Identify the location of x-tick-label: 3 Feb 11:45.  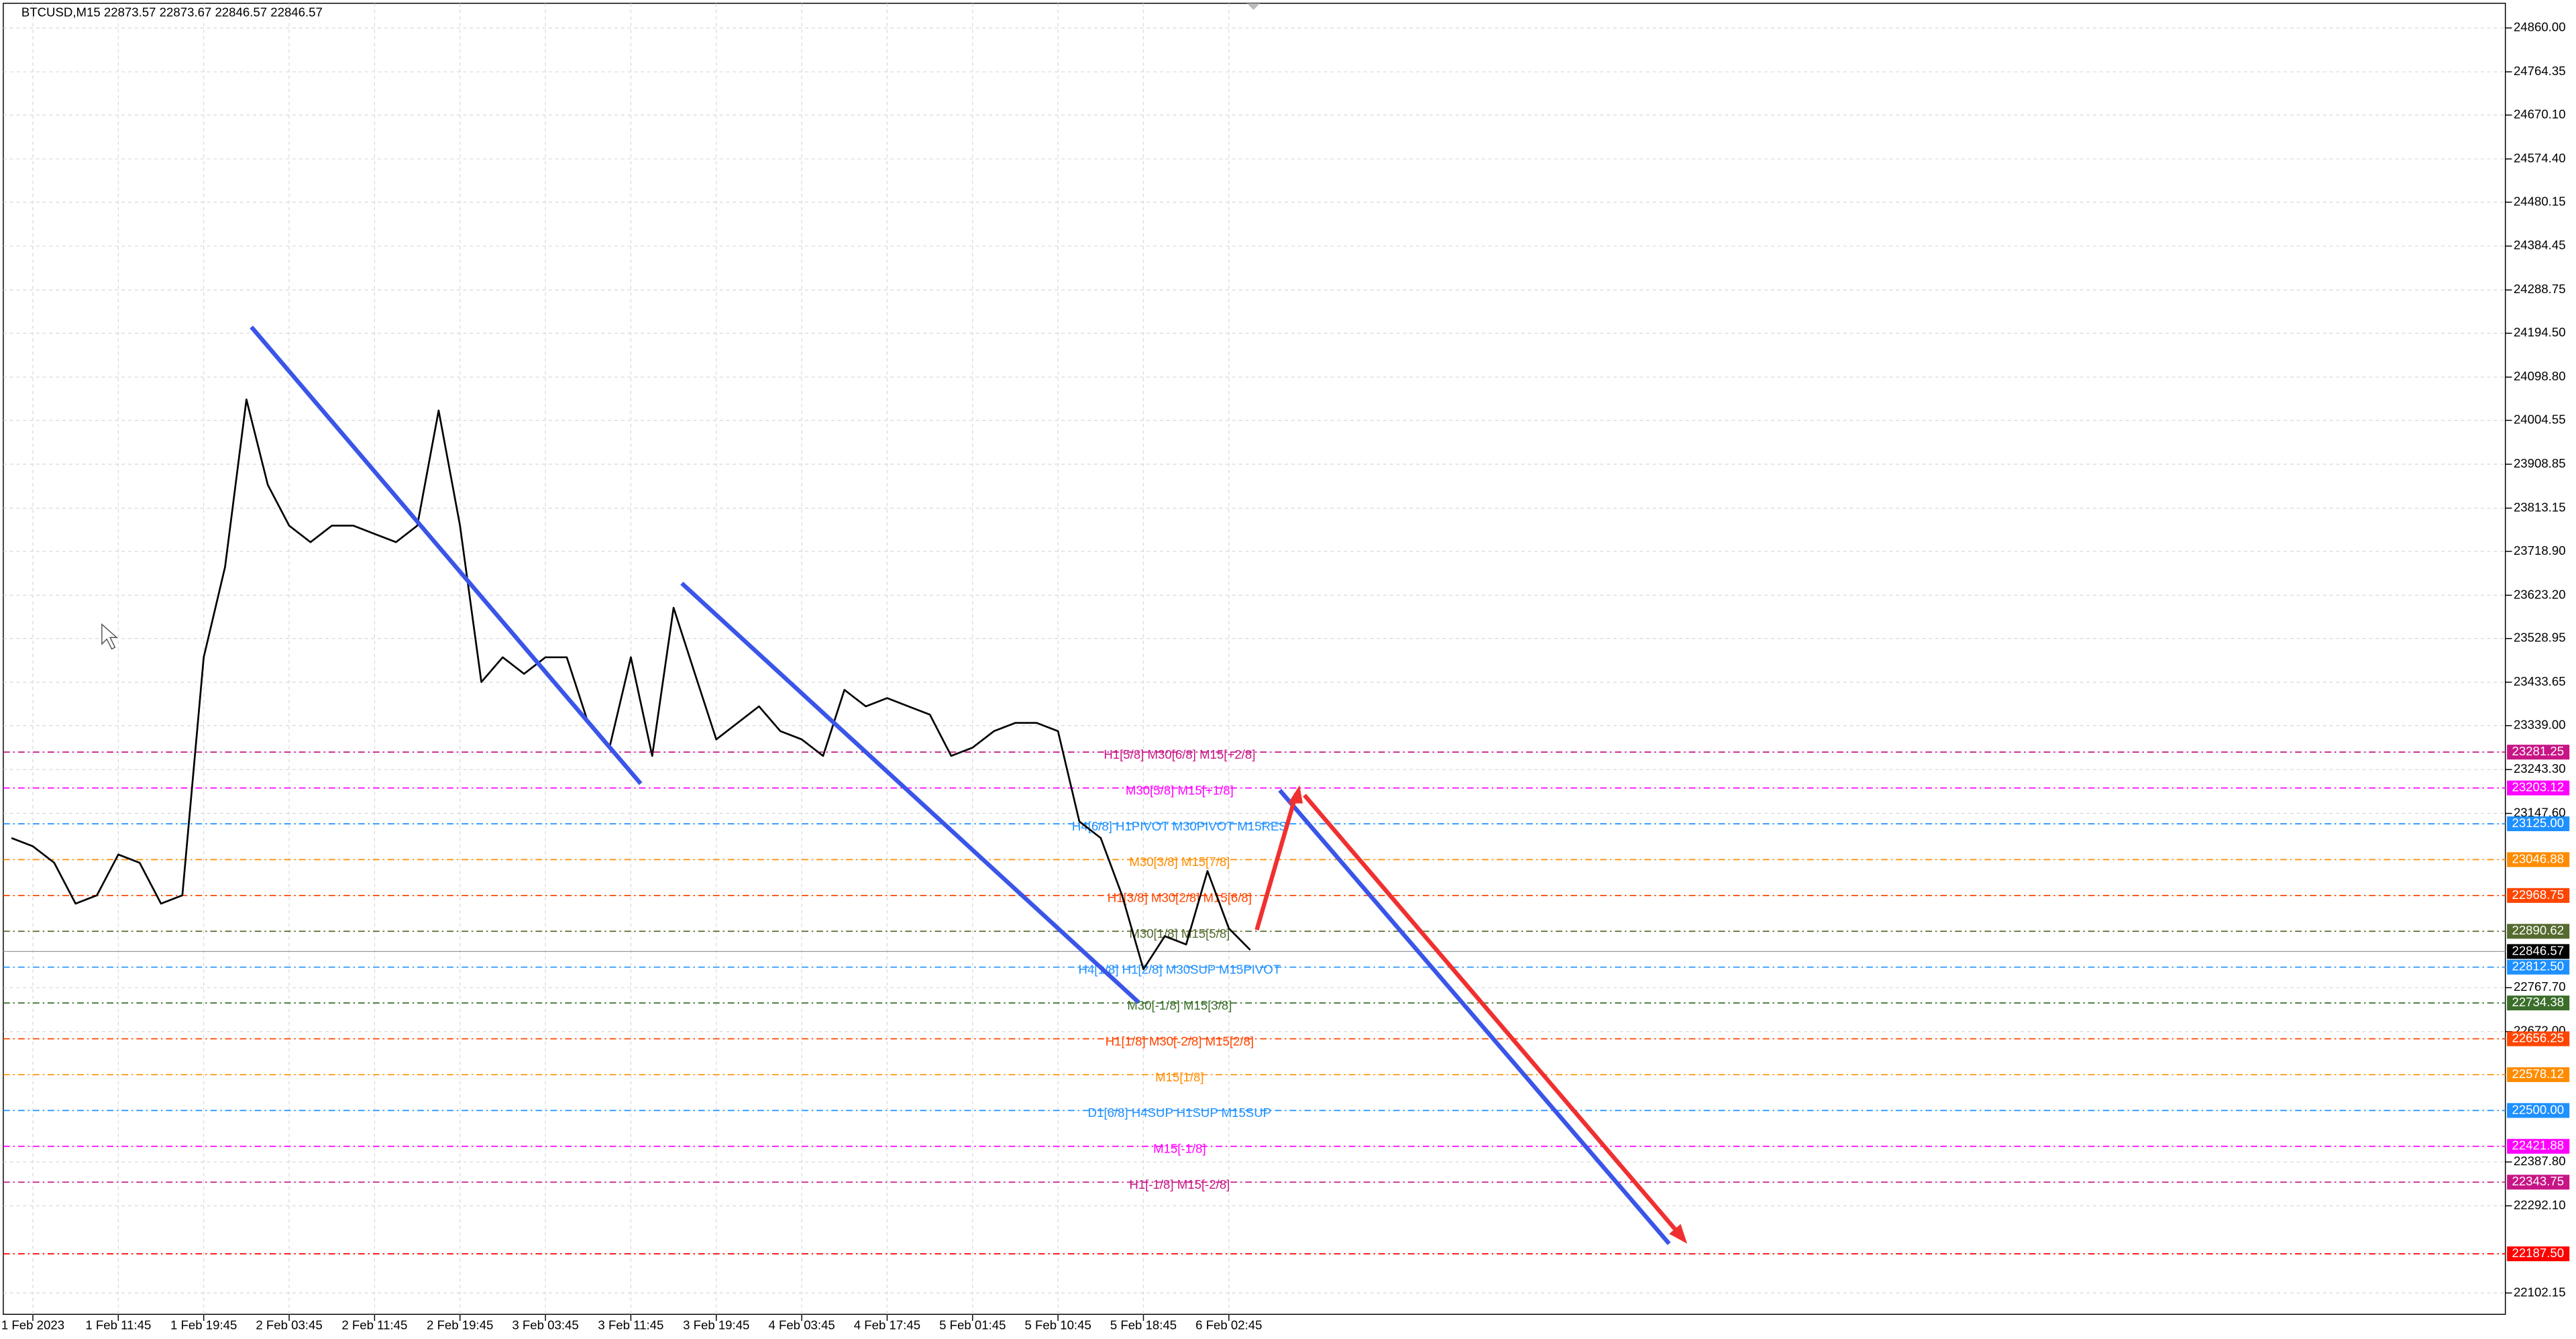
(630, 1325).